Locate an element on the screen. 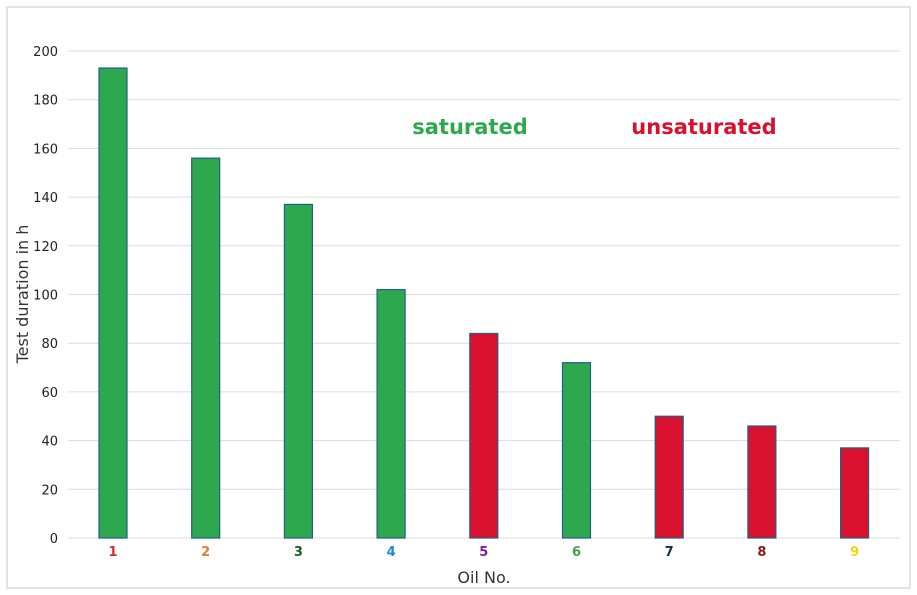 This screenshot has width=917, height=595. x-tick-label: 4 is located at coordinates (391, 552).